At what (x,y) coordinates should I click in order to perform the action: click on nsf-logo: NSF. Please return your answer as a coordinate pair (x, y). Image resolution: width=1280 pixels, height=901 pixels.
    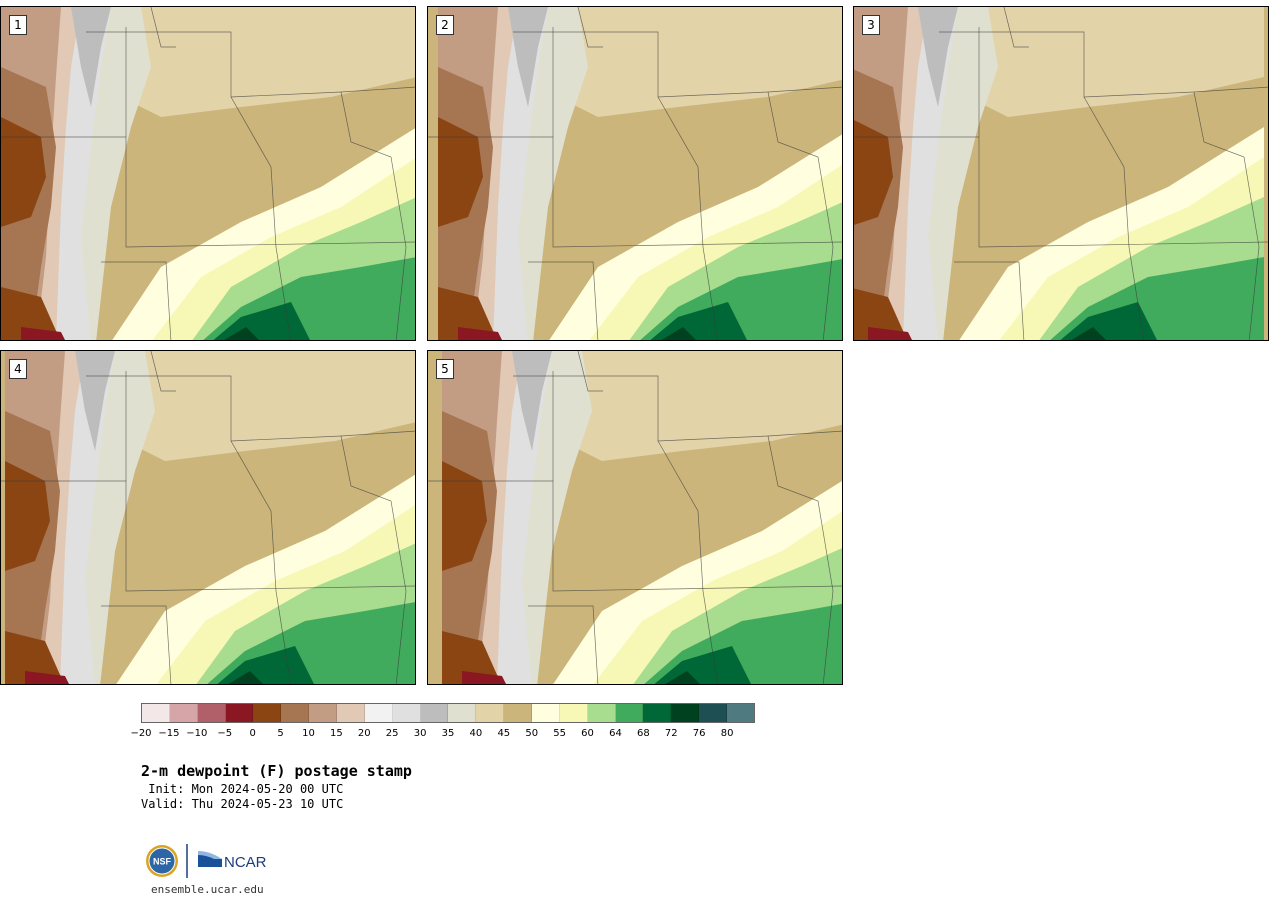
    Looking at the image, I should click on (162, 861).